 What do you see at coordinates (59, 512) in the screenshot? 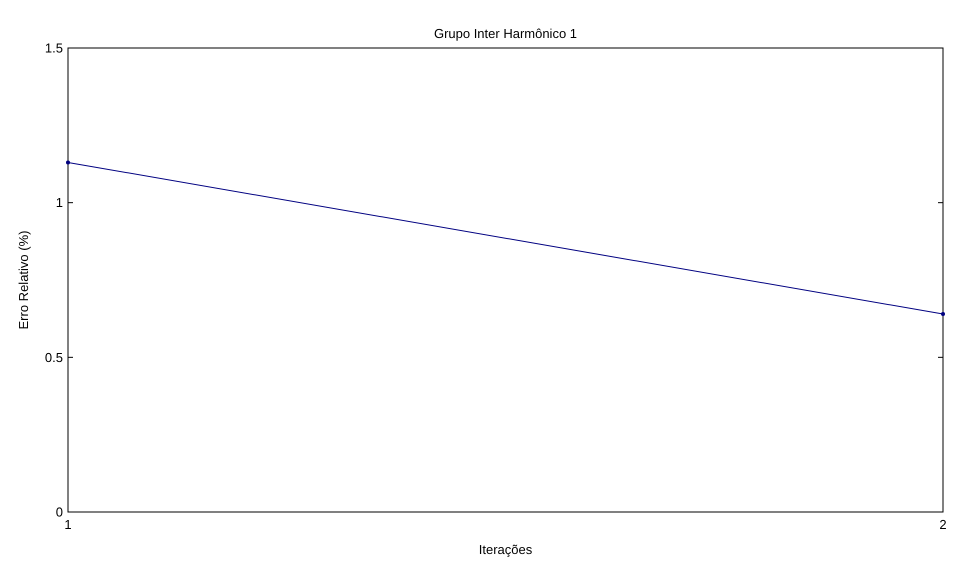
I see `y-tick-label: 0` at bounding box center [59, 512].